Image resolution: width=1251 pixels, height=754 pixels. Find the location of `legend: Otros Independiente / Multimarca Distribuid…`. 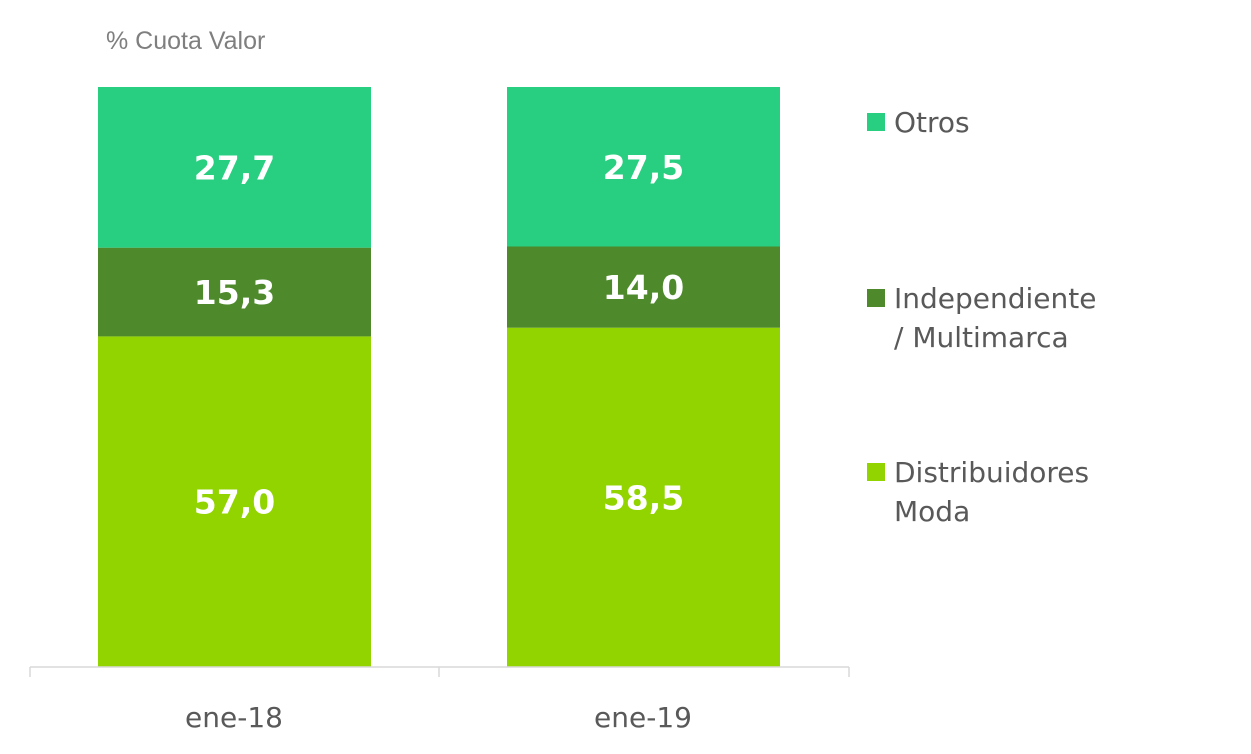

legend: Otros Independiente / Multimarca Distribuid… is located at coordinates (981, 317).